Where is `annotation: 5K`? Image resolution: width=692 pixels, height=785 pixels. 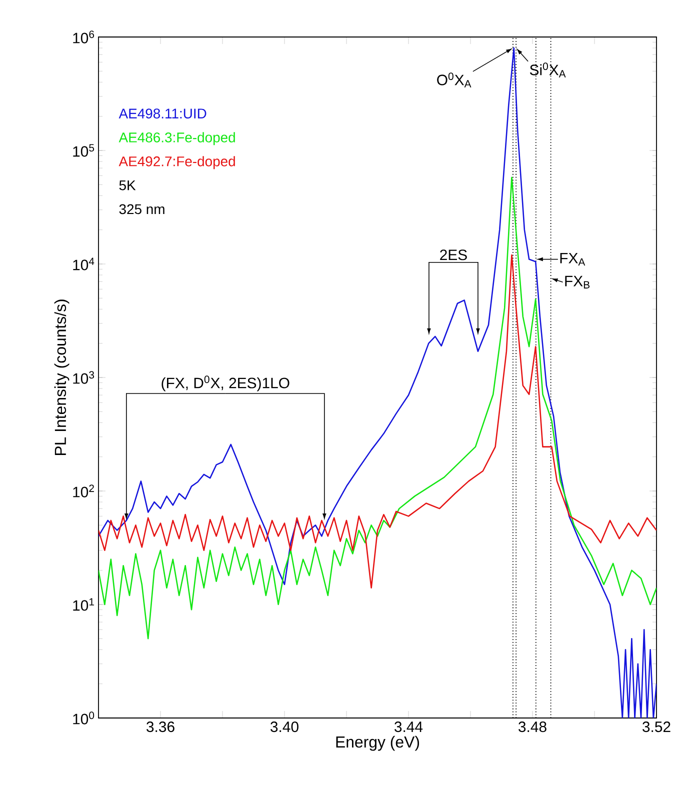 annotation: 5K is located at coordinates (127, 185).